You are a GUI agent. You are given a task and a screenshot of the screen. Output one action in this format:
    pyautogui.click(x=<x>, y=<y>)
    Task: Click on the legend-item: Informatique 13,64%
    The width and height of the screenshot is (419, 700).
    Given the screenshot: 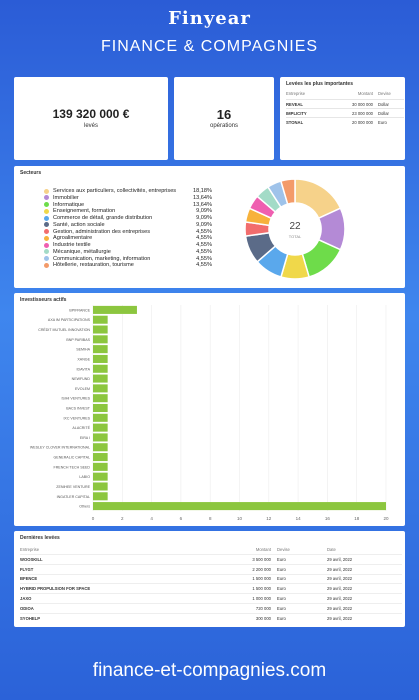 What is the action you would take?
    pyautogui.click(x=128, y=205)
    